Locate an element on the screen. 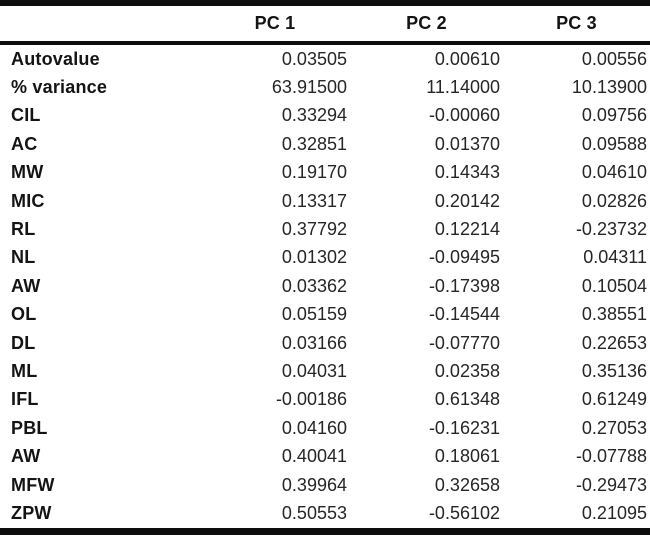 This screenshot has width=650, height=540. header-row: PC 1 PC 2 PC 3 is located at coordinates (325, 24).